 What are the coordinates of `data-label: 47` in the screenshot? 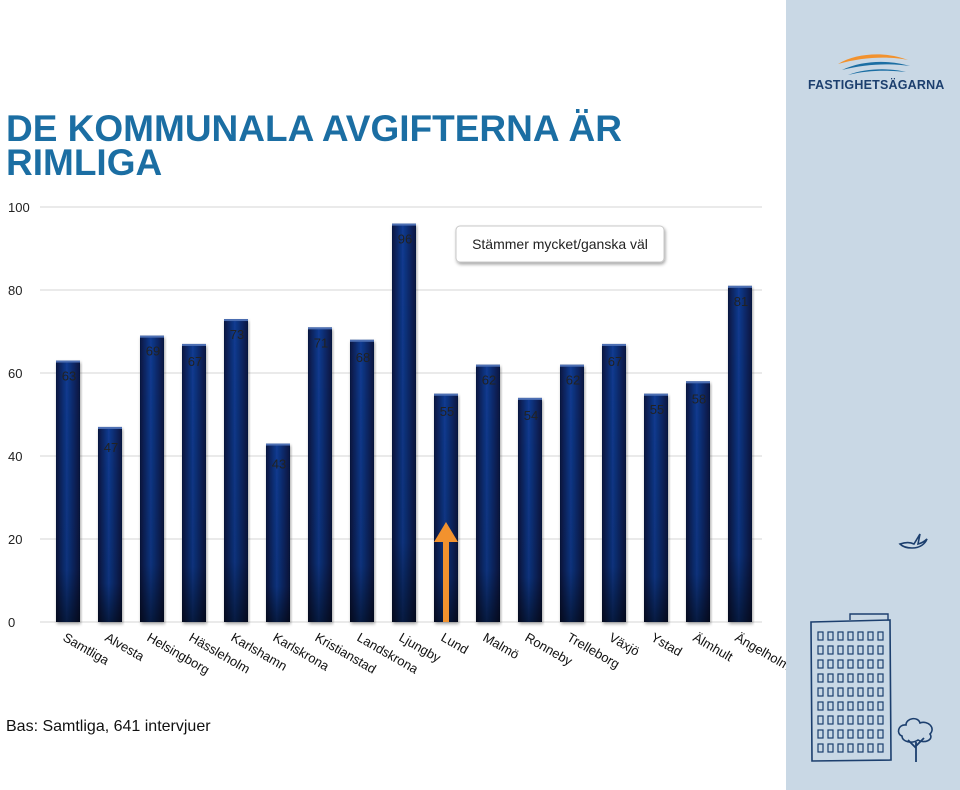 It's located at (111, 447).